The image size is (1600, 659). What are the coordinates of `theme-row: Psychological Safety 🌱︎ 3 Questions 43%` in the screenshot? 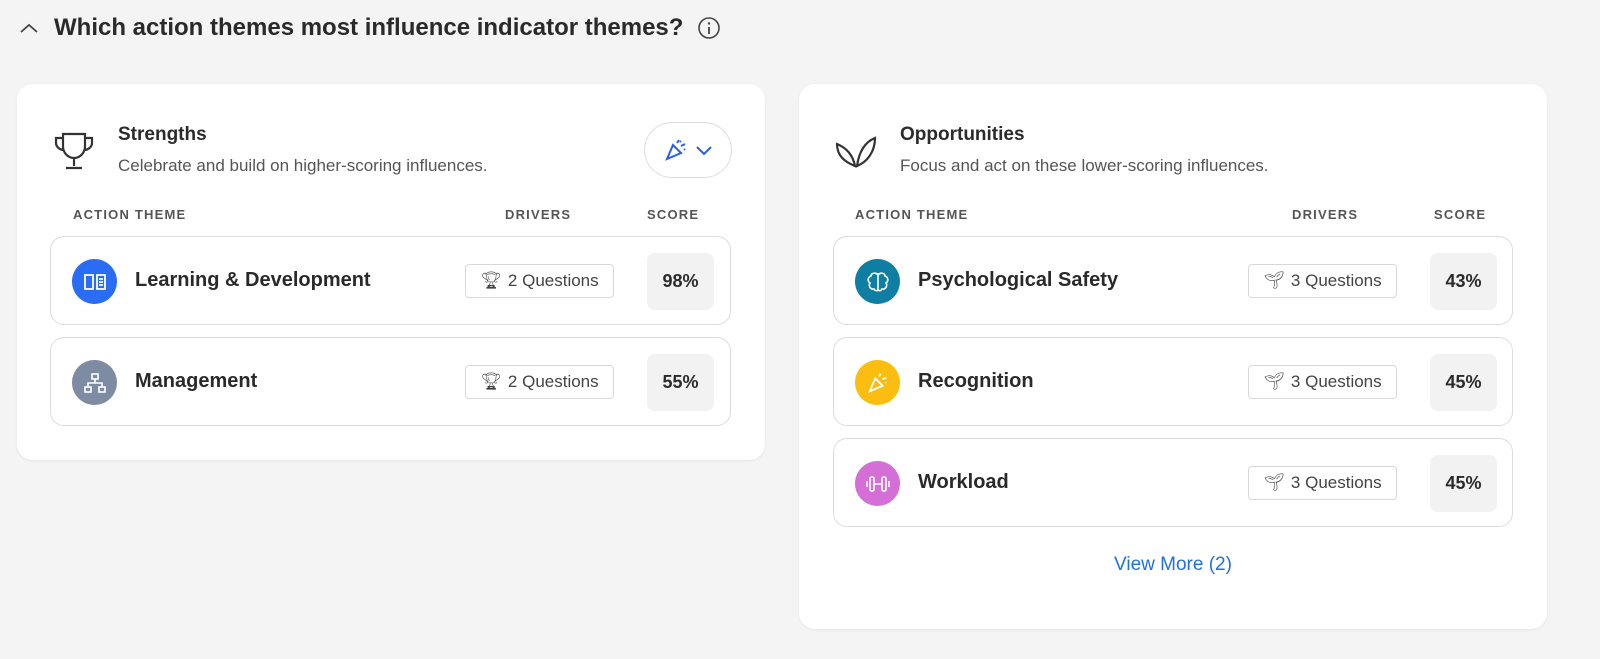 It's located at (1173, 280).